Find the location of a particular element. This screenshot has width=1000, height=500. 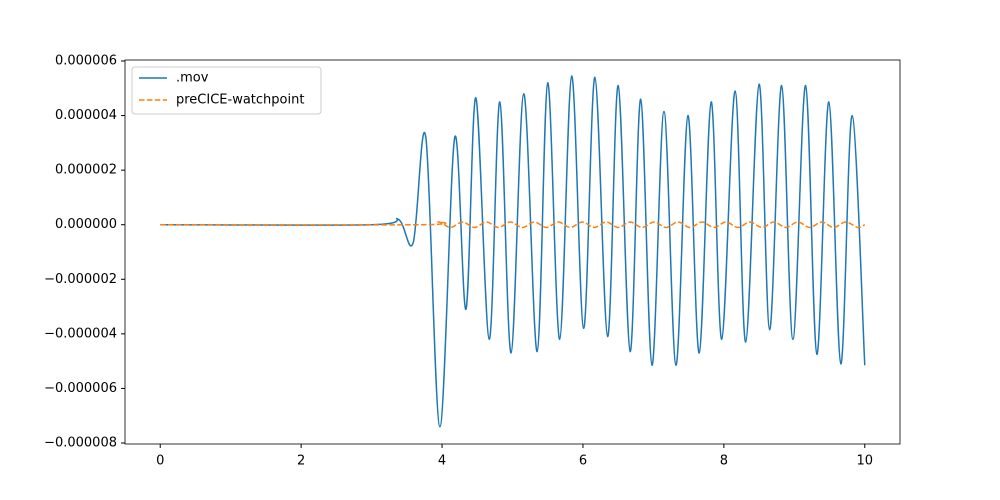

series-line is located at coordinates (513, 225).